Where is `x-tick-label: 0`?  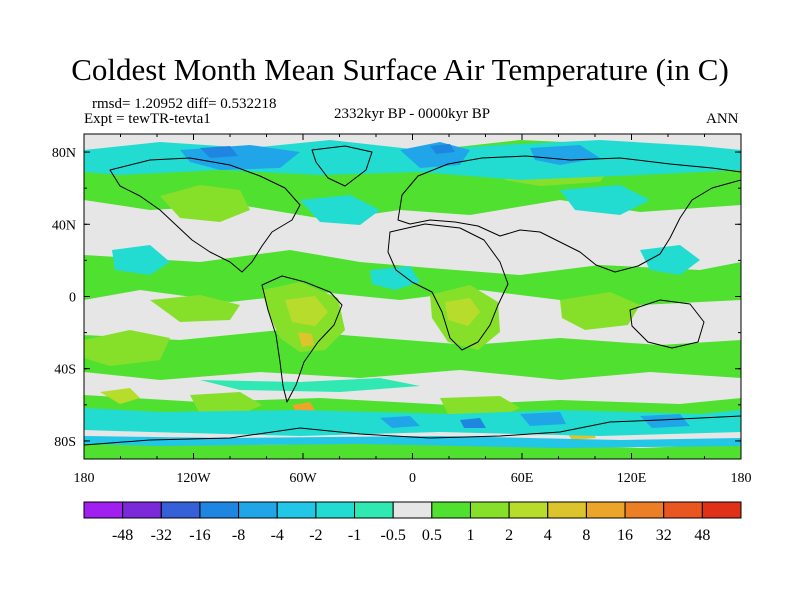
x-tick-label: 0 is located at coordinates (412, 478).